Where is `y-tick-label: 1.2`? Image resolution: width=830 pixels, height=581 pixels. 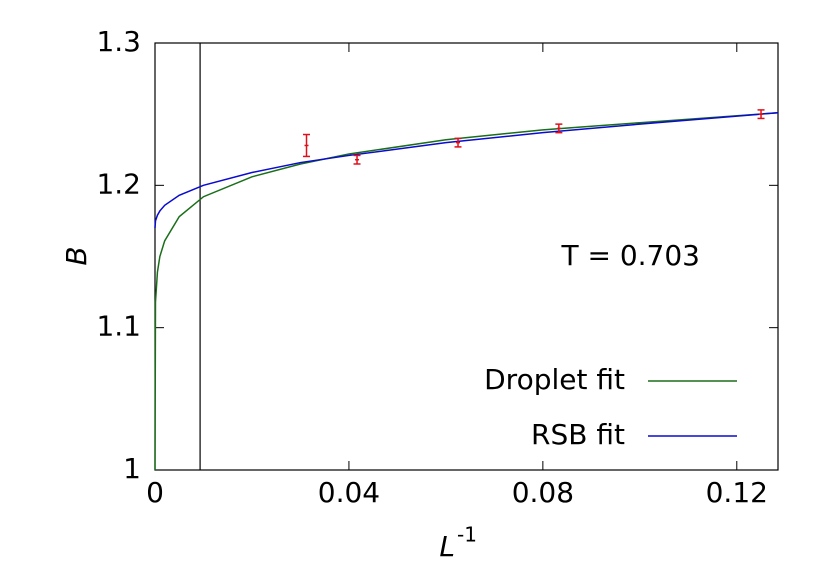
y-tick-label: 1.2 is located at coordinates (118, 183).